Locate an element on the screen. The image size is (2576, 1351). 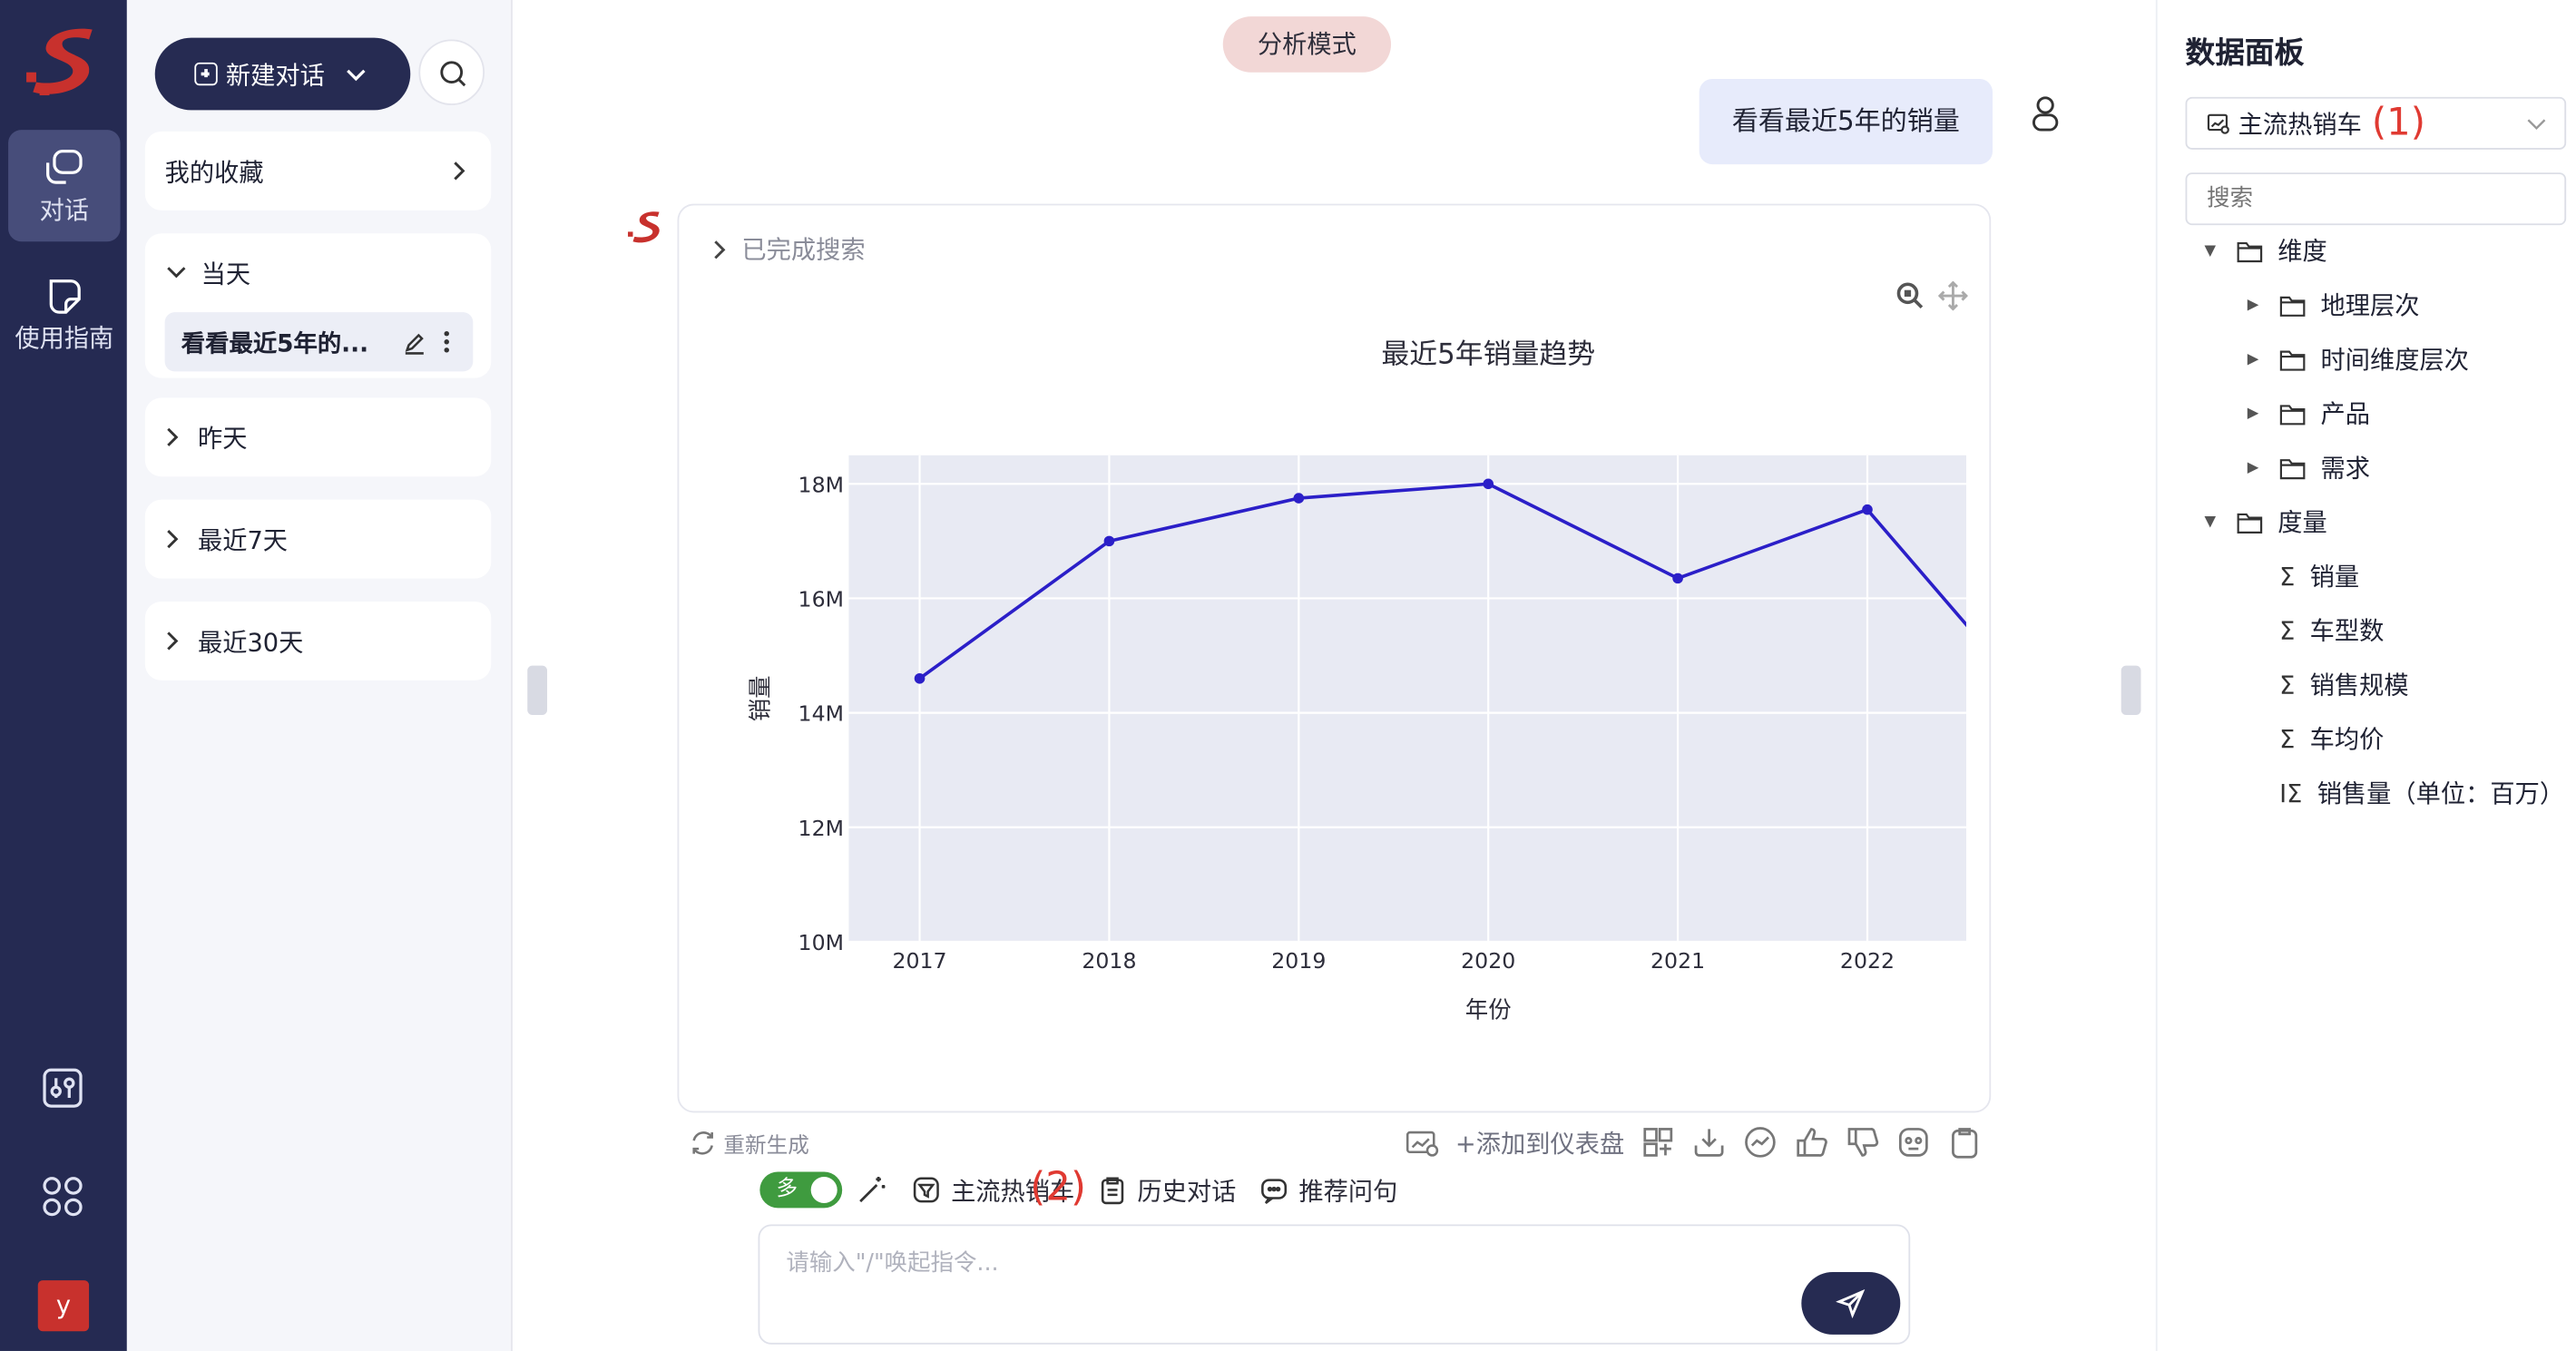
thumbs-up-icon is located at coordinates (1810, 1142).